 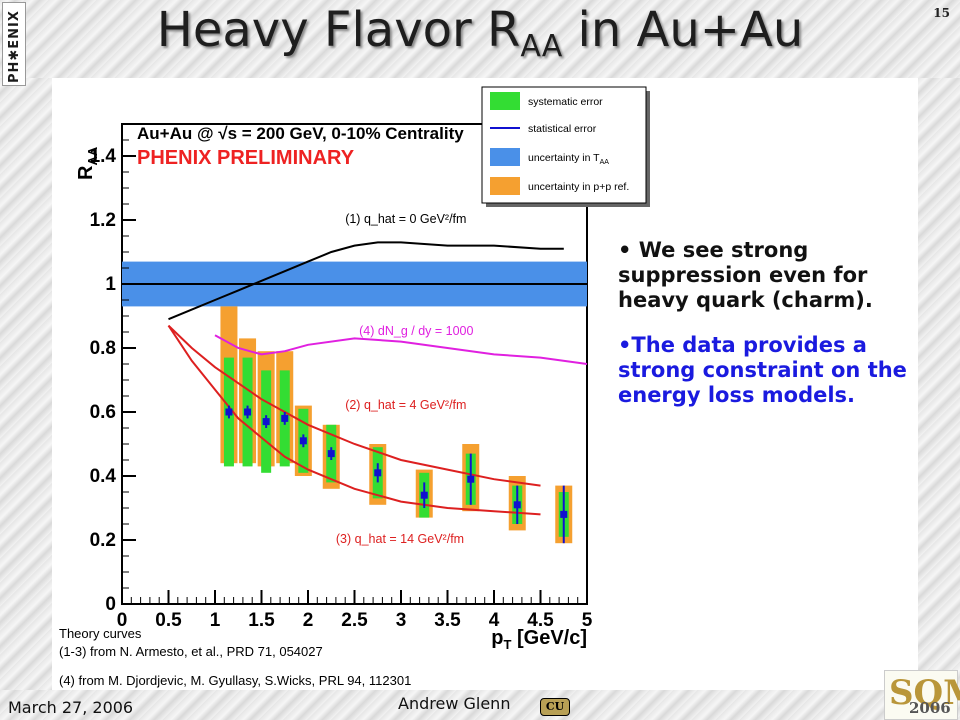 I want to click on legend-label-pp: uncertainty in p+p ref., so click(x=578, y=187).